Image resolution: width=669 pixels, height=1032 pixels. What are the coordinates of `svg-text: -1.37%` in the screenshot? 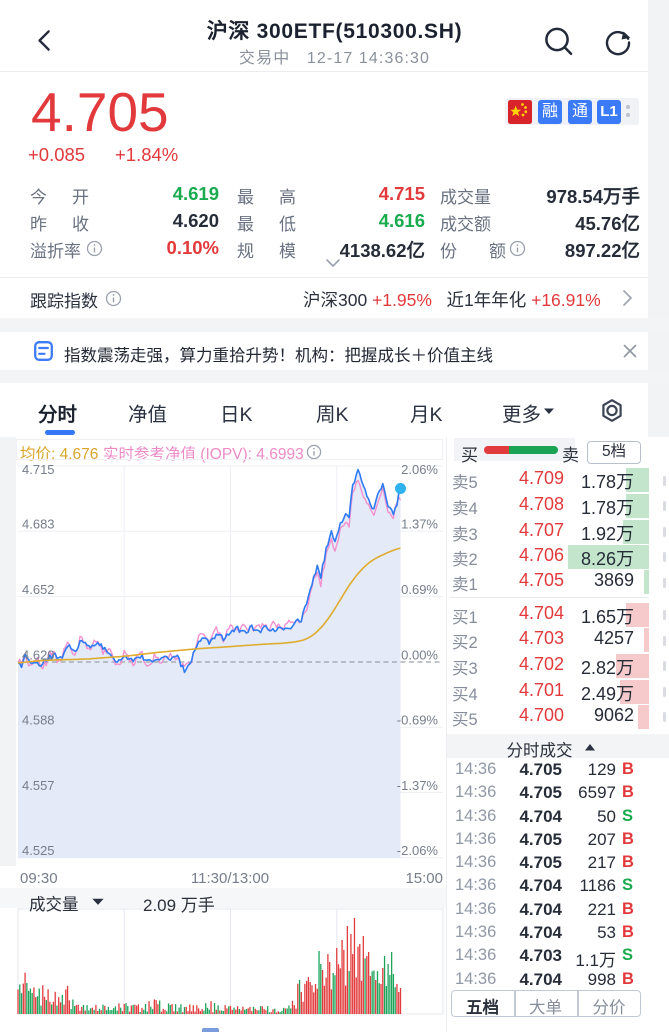 It's located at (418, 785).